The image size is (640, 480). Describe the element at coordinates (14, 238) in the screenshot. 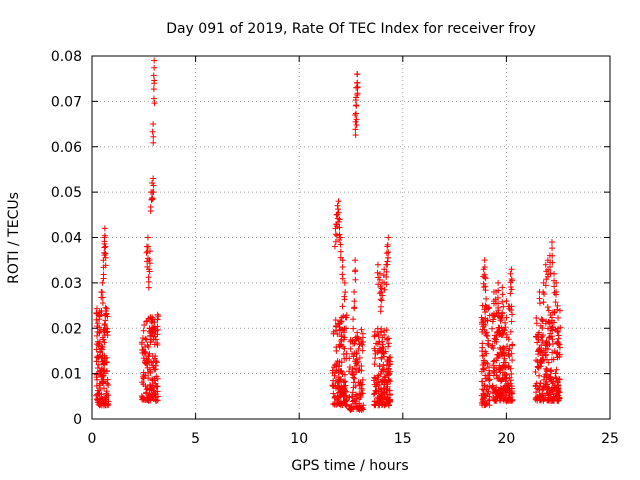

I see `y-axis-label: ROTI / TECUs` at that location.